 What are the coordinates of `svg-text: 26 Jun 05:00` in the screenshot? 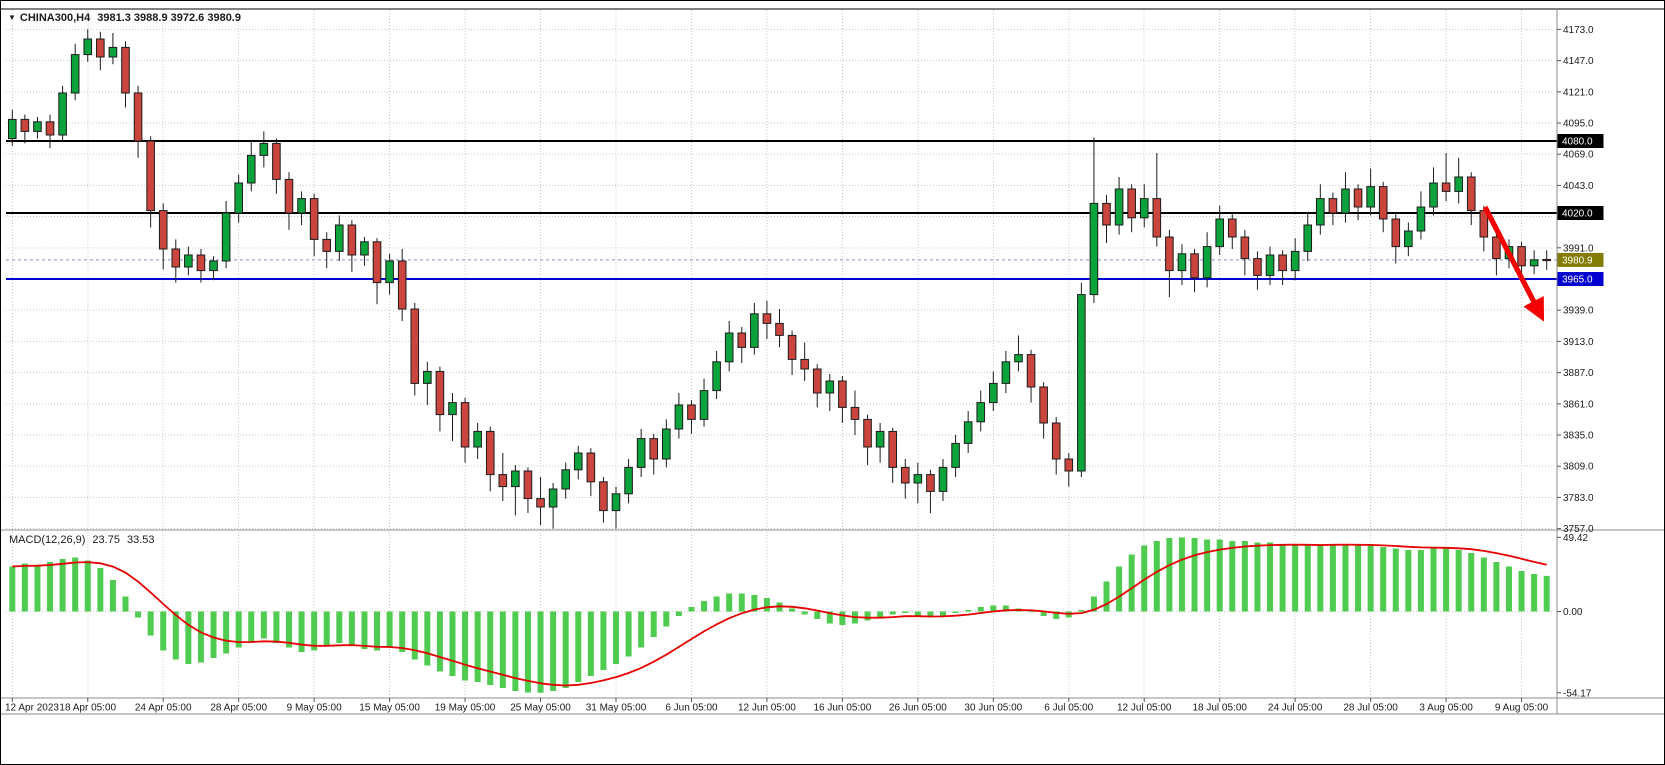 It's located at (918, 708).